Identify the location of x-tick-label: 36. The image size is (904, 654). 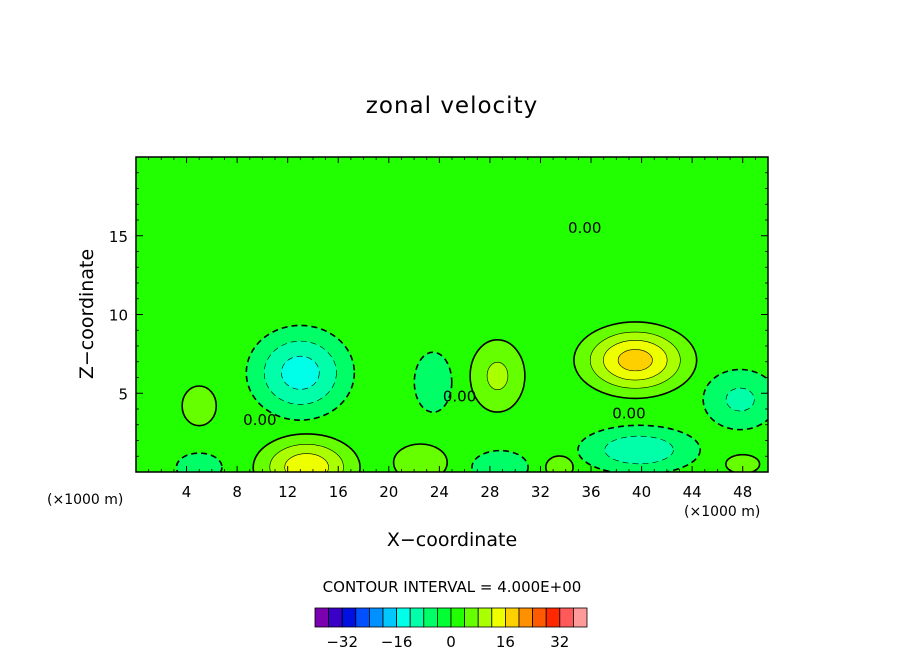
(590, 492).